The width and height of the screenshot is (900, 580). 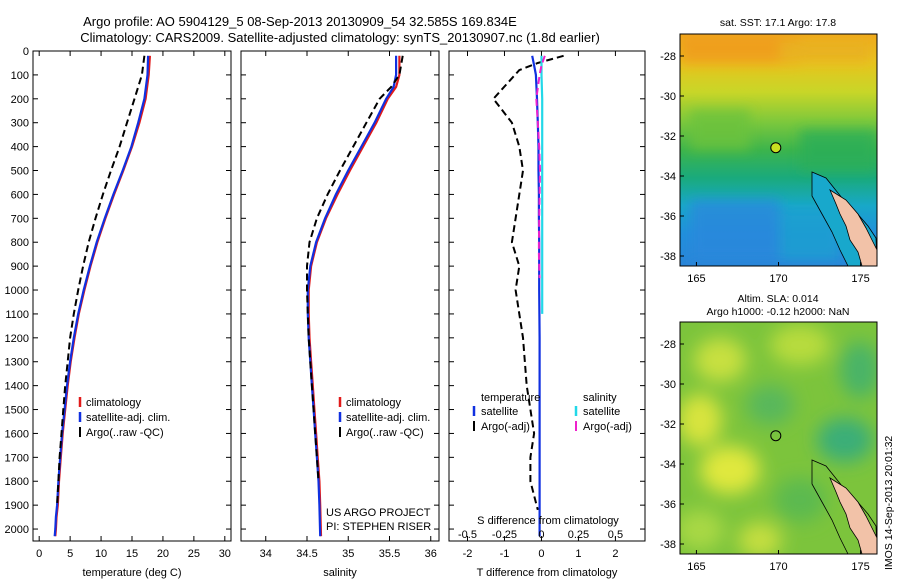 I want to click on series-satellite-adj-clim, so click(x=352, y=296).